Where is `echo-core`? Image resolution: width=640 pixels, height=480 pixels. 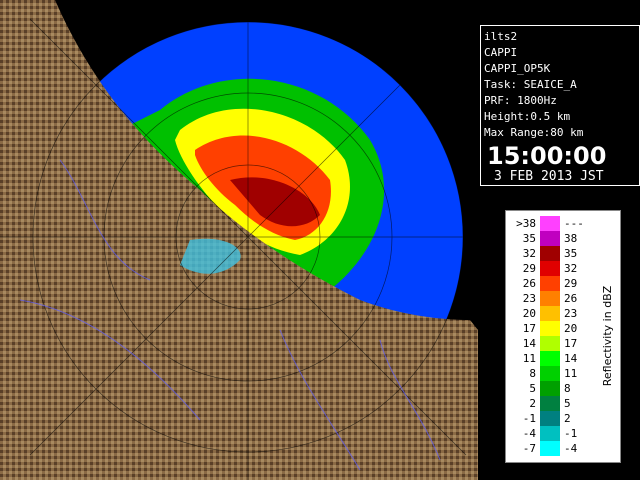
echo-core is located at coordinates (275, 202).